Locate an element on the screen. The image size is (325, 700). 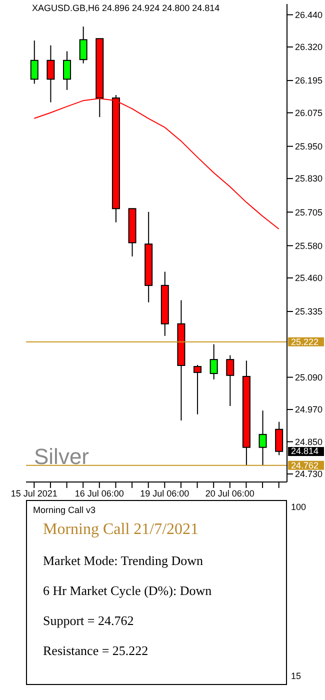
chart-title: XAGUSD.GB,H6 24.896 24.924 24.800 24.814 is located at coordinates (126, 8).